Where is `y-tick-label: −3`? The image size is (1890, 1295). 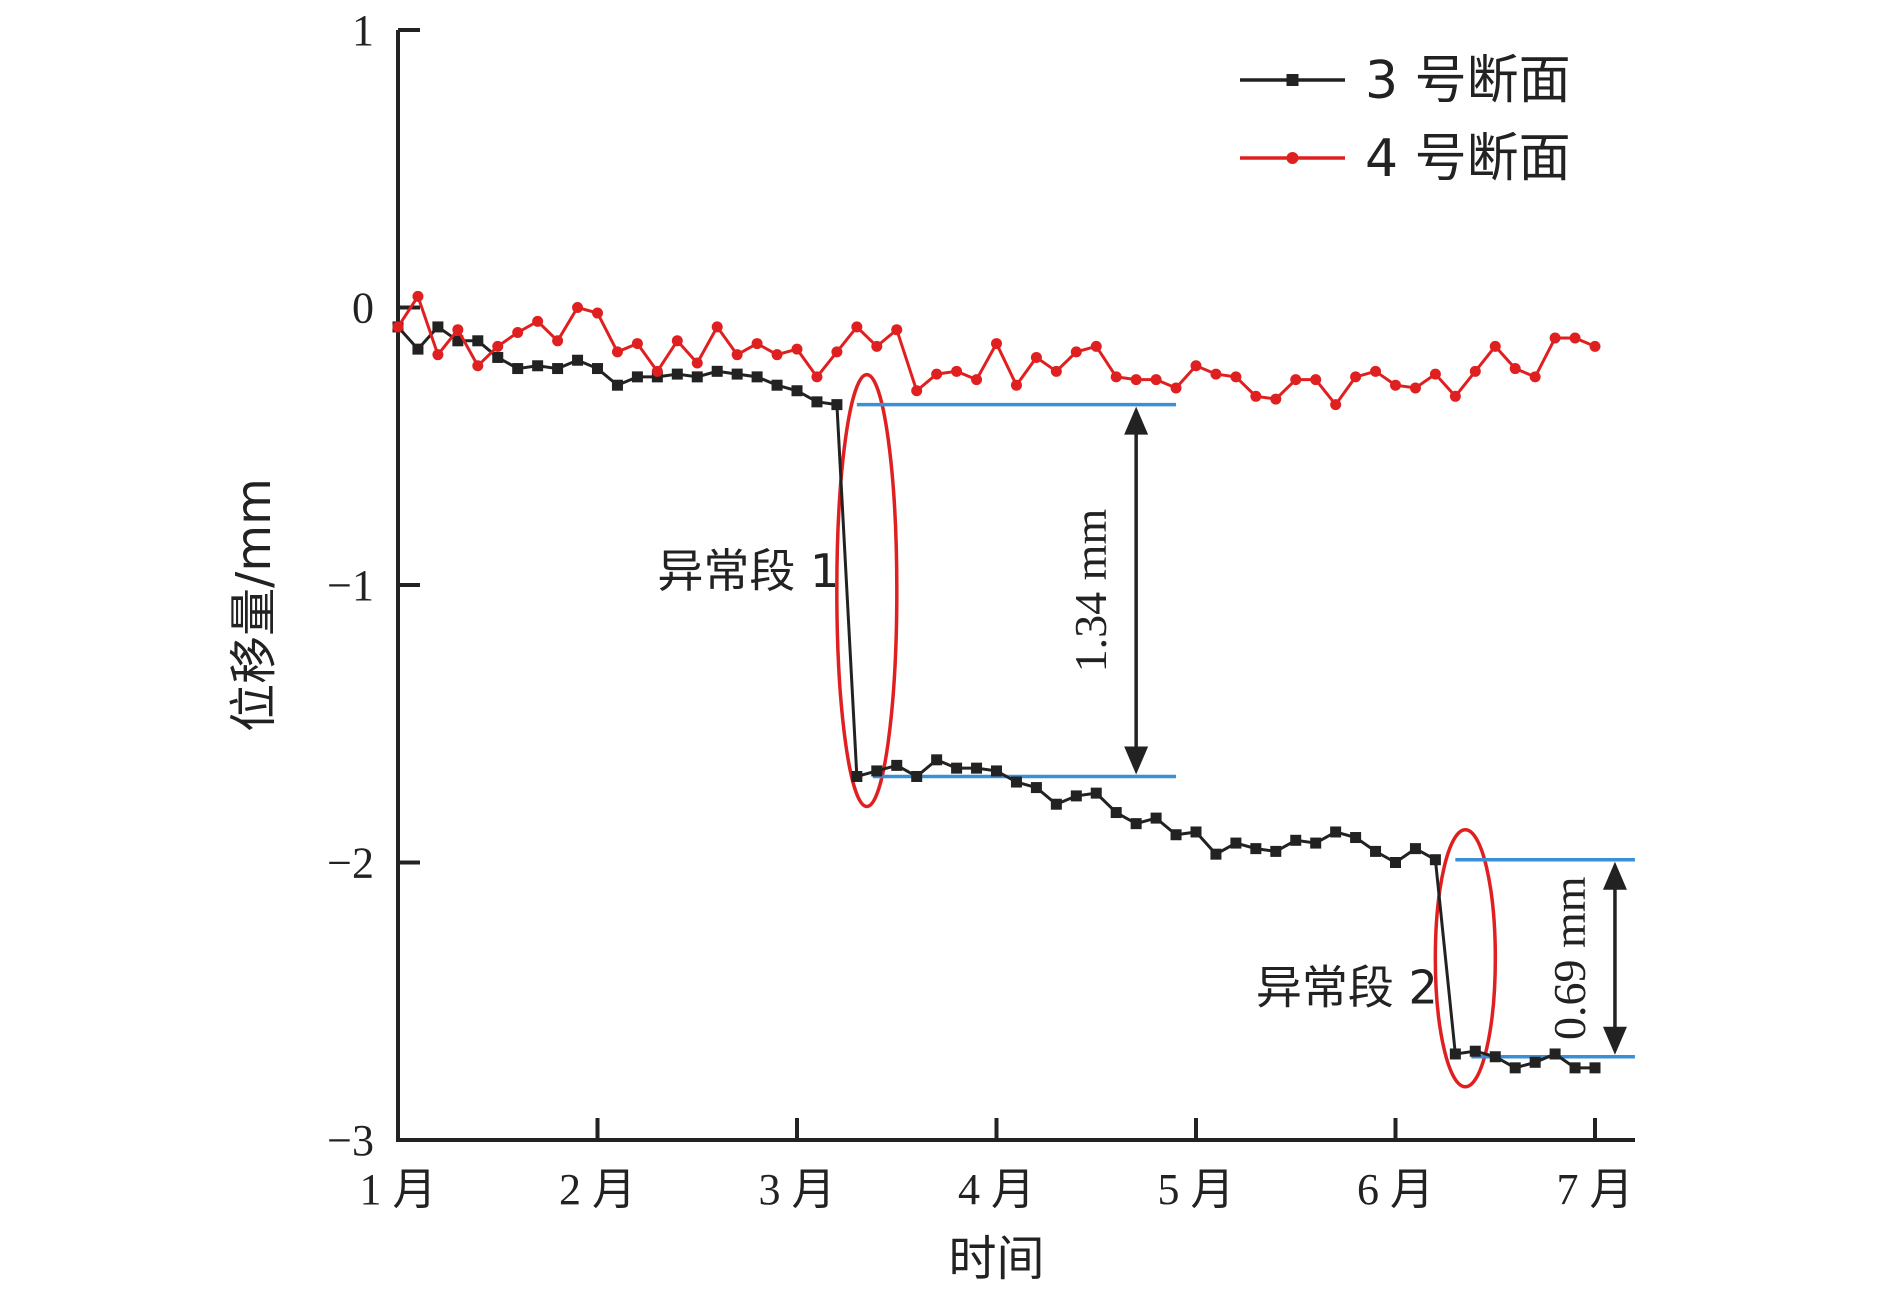 y-tick-label: −3 is located at coordinates (350, 1140).